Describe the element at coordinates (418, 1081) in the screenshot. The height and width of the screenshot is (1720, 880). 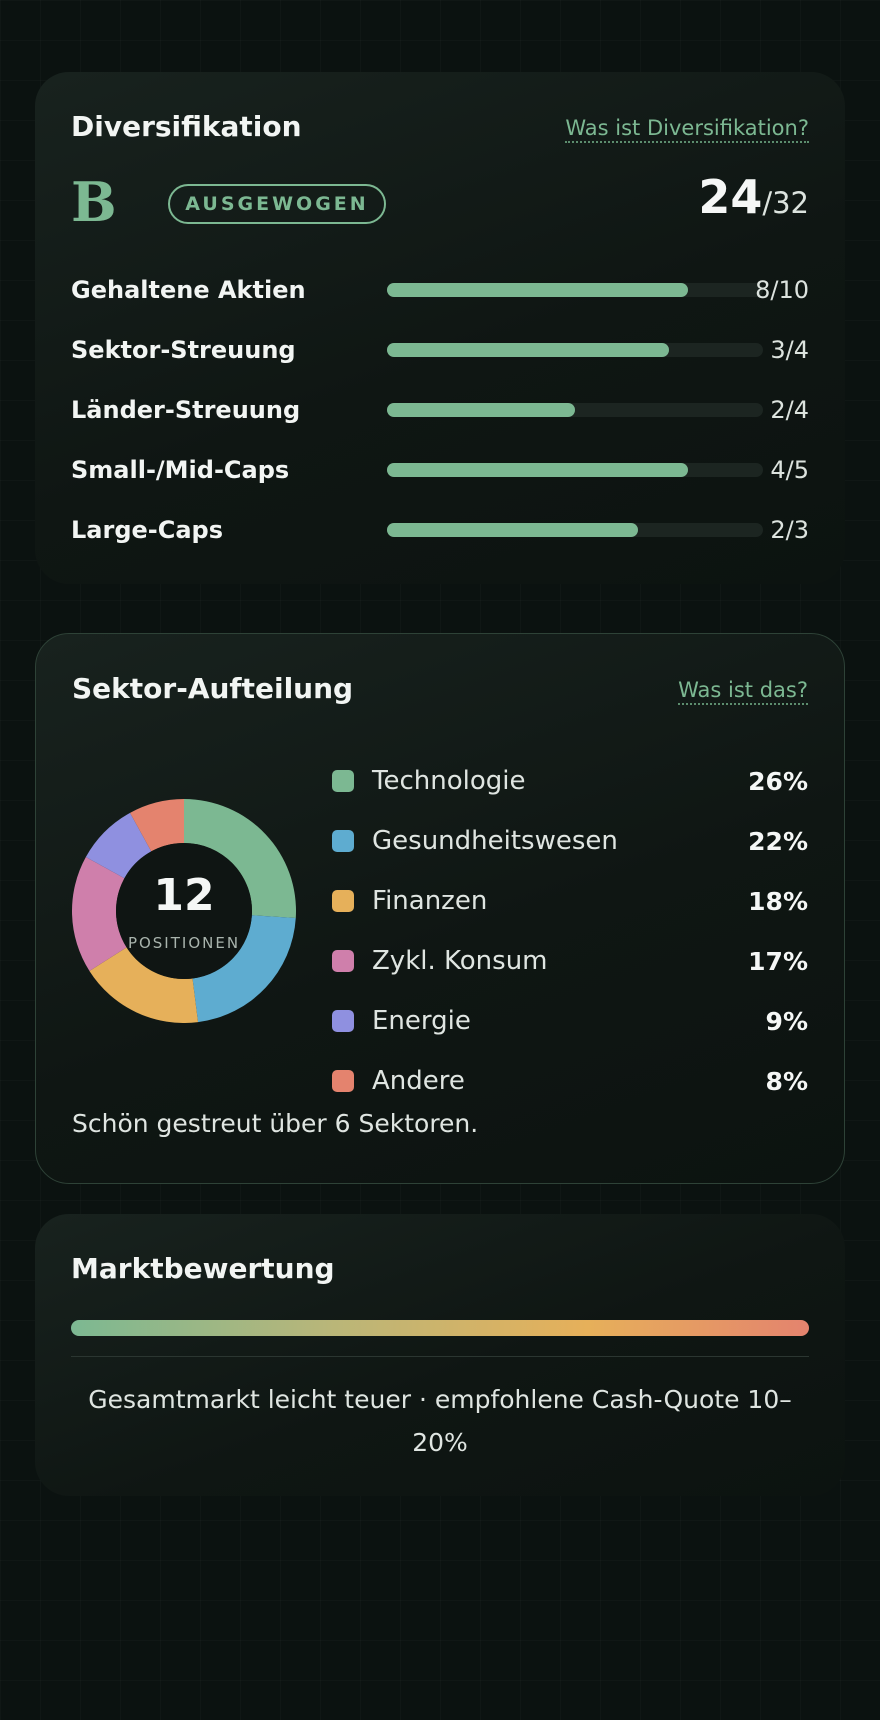
I see `legend-name: Andere` at that location.